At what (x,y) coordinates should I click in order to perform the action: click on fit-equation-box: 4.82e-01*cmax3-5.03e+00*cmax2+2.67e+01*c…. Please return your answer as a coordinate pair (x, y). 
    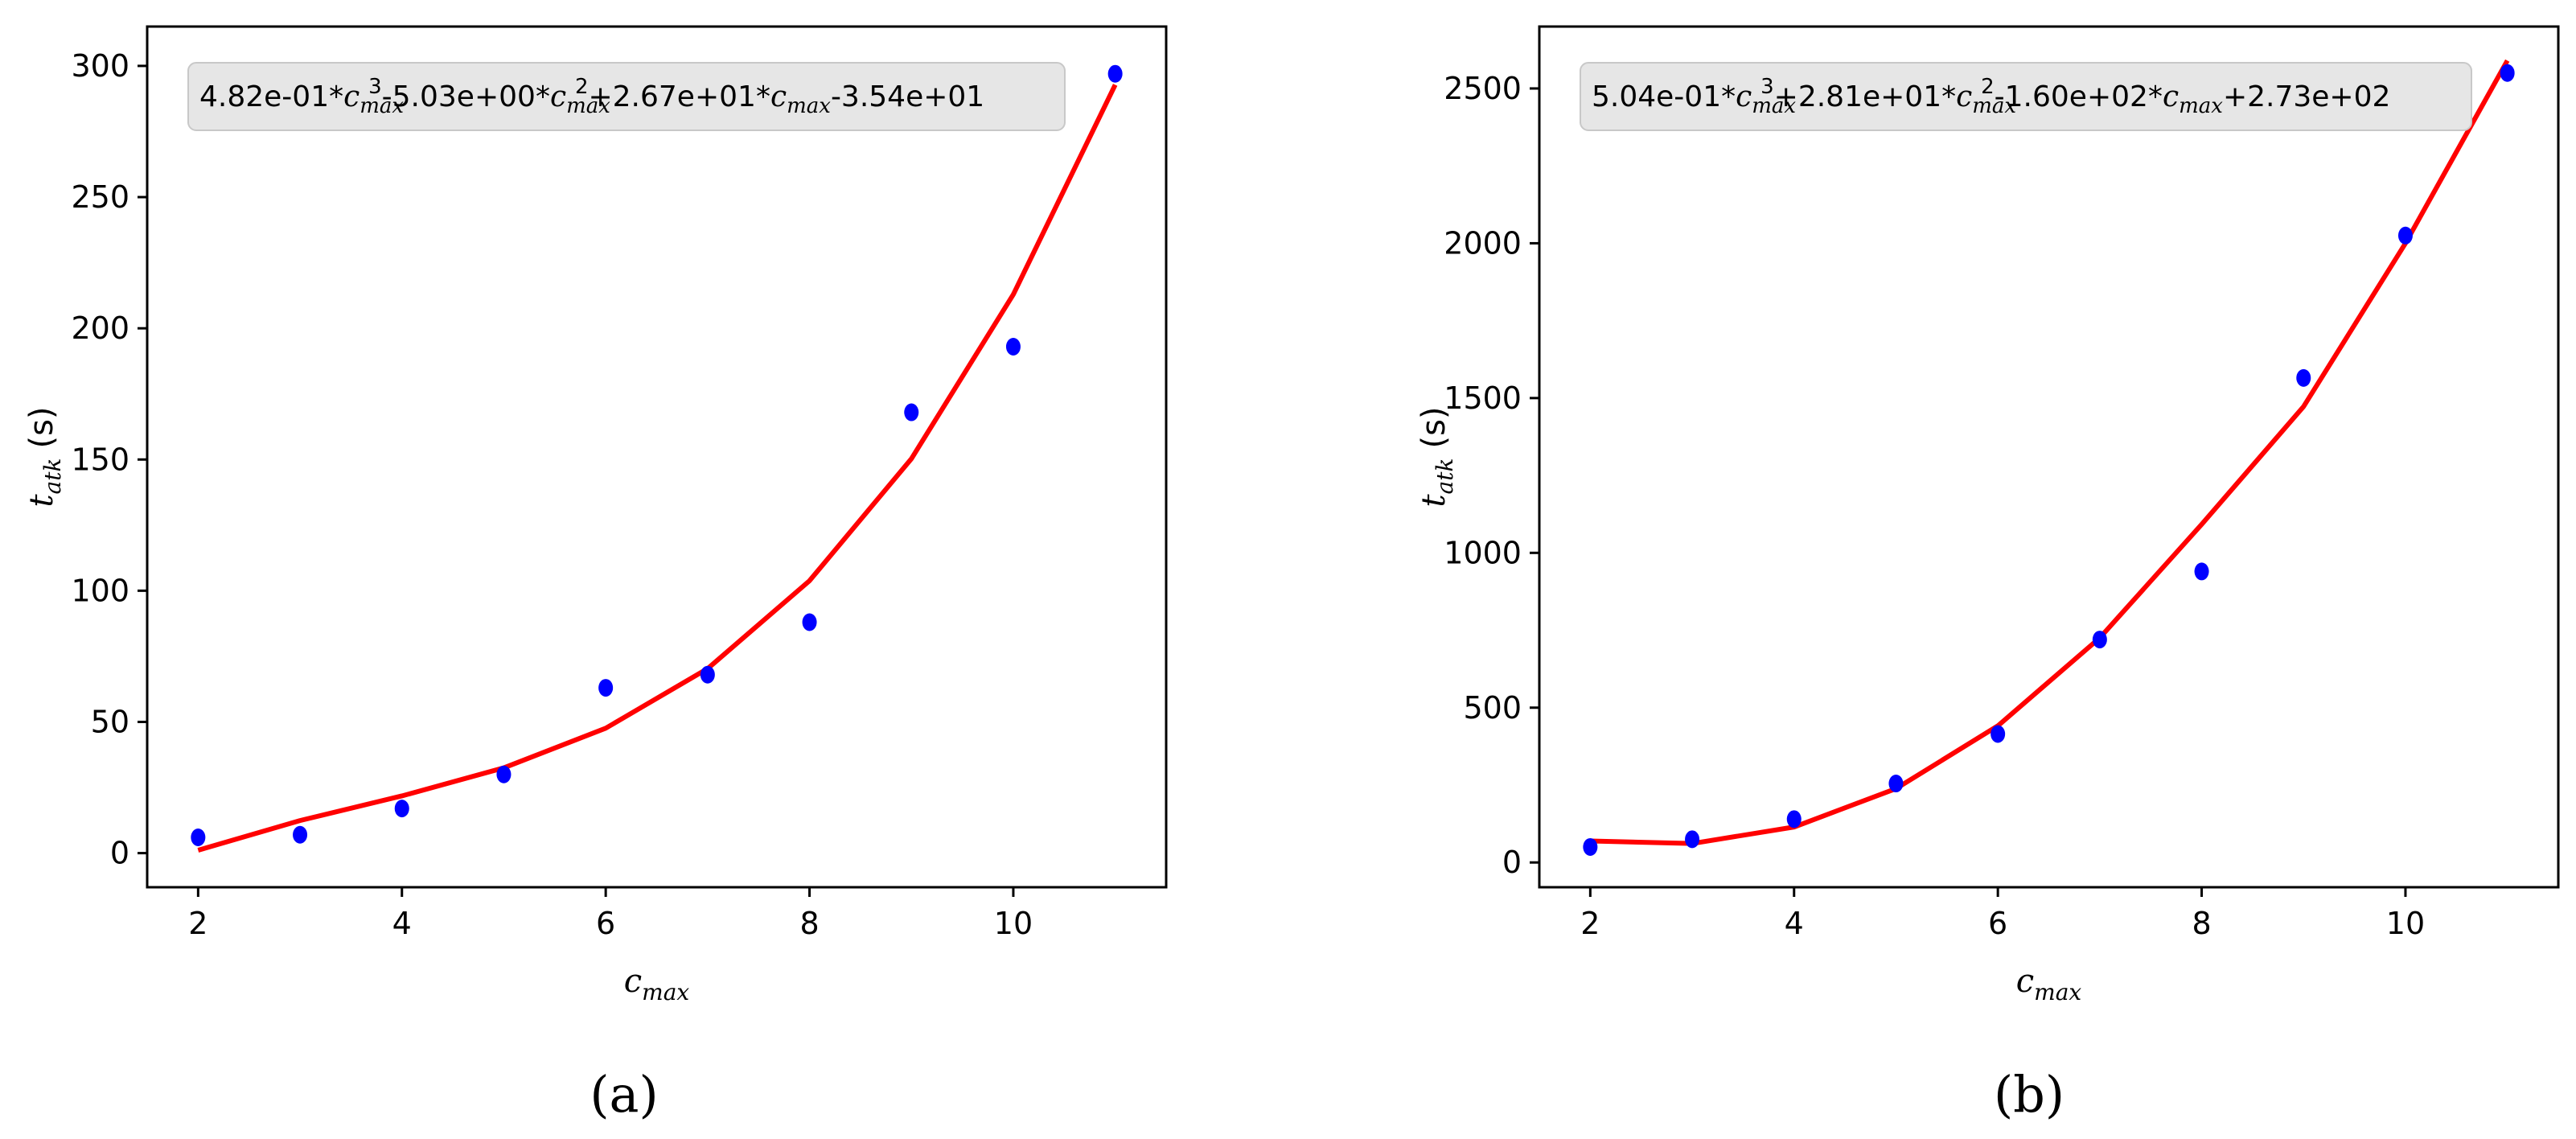
    Looking at the image, I should click on (626, 96).